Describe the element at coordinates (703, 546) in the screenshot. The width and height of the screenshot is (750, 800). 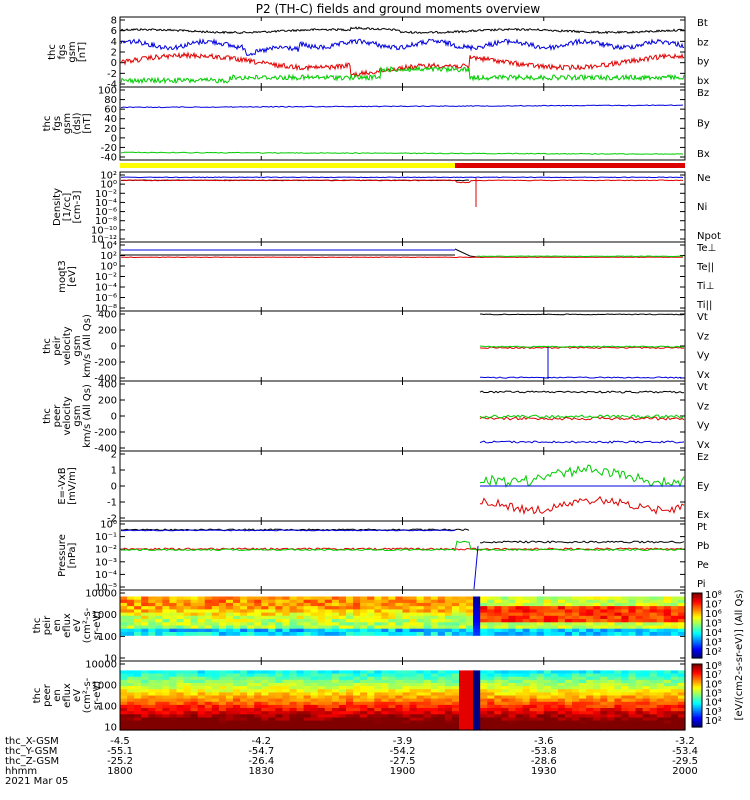
I see `legend-entry: Pb` at that location.